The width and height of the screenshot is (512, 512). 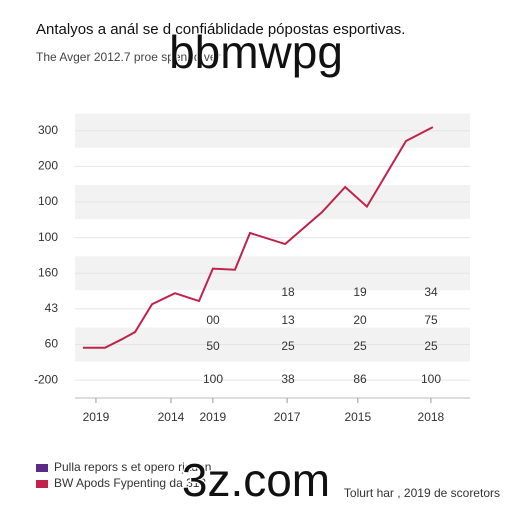 I want to click on table-cell: 38, so click(x=288, y=379).